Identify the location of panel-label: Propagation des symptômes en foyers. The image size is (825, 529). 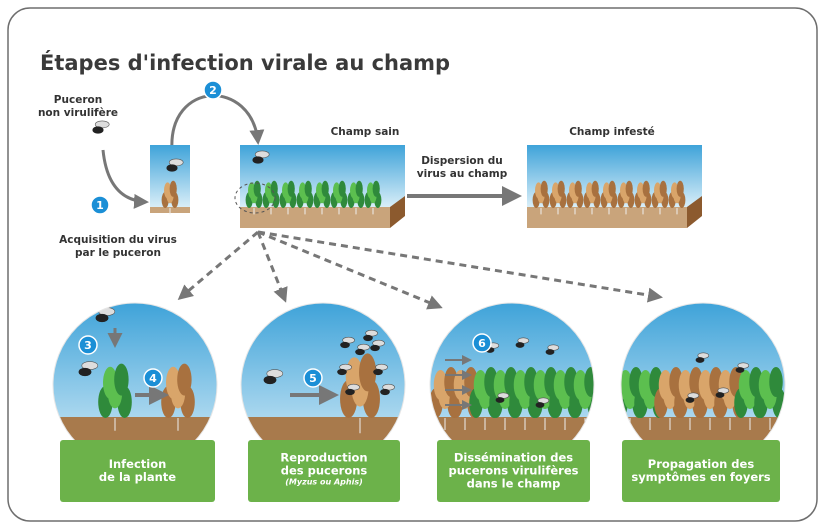
(700, 470).